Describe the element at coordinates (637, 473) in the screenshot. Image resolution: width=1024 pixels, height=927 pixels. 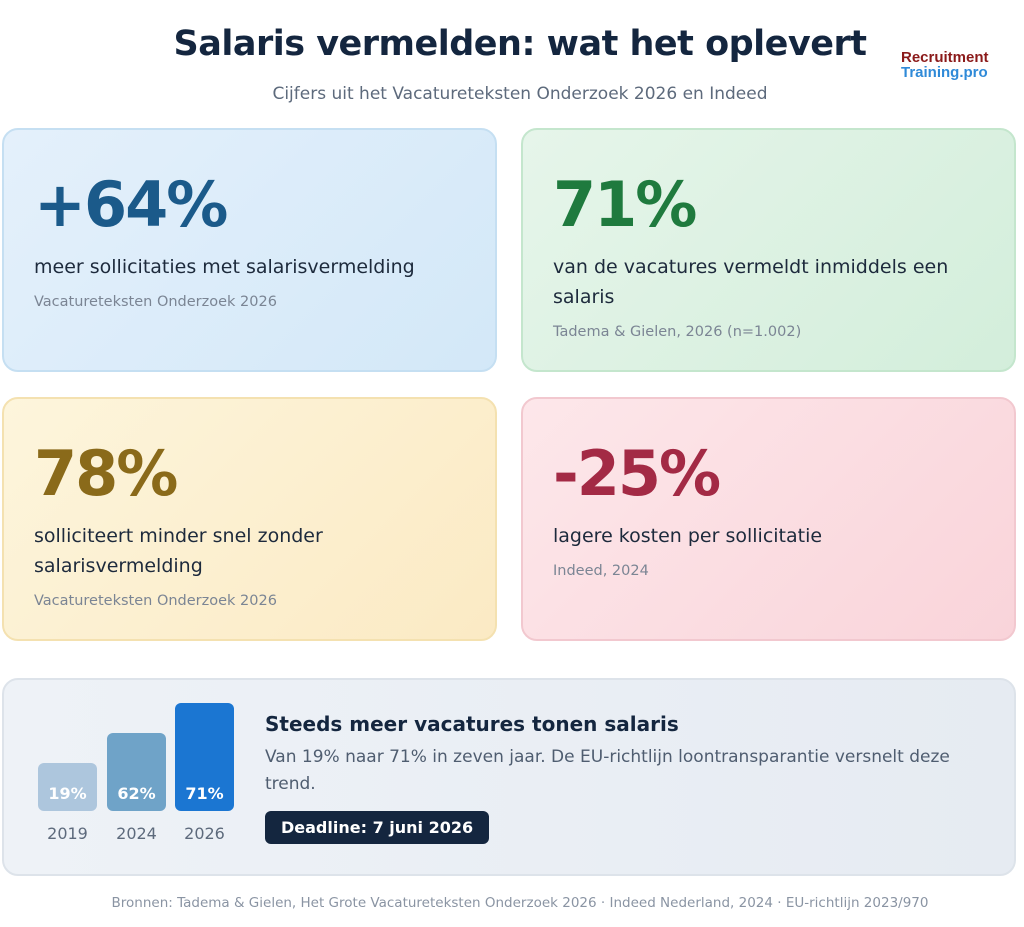
I see `stat-value: -25%` at that location.